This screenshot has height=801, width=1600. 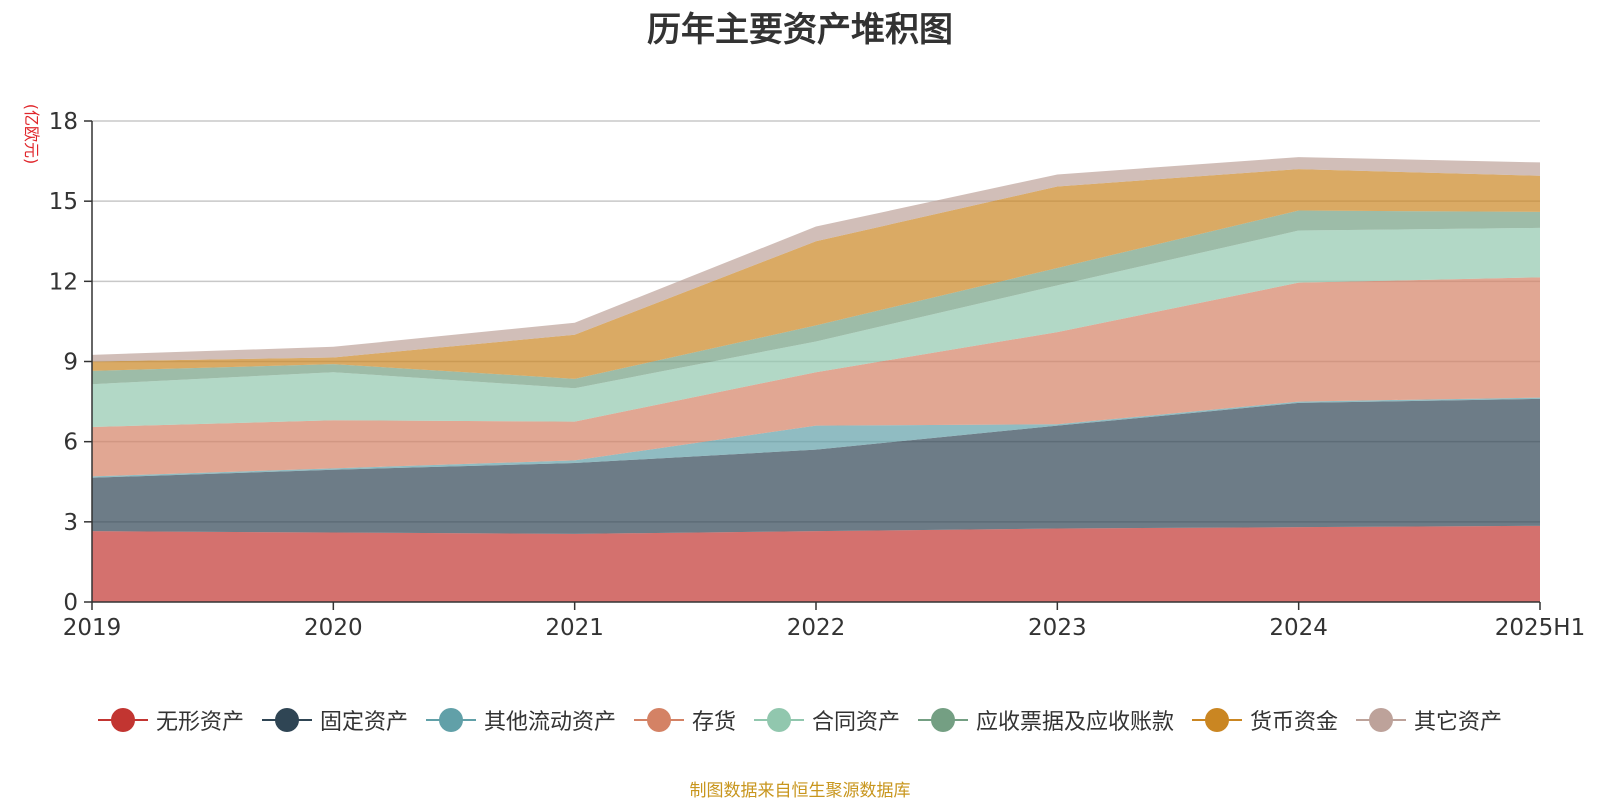 I want to click on legend-item-1: 无形资产, so click(x=170, y=720).